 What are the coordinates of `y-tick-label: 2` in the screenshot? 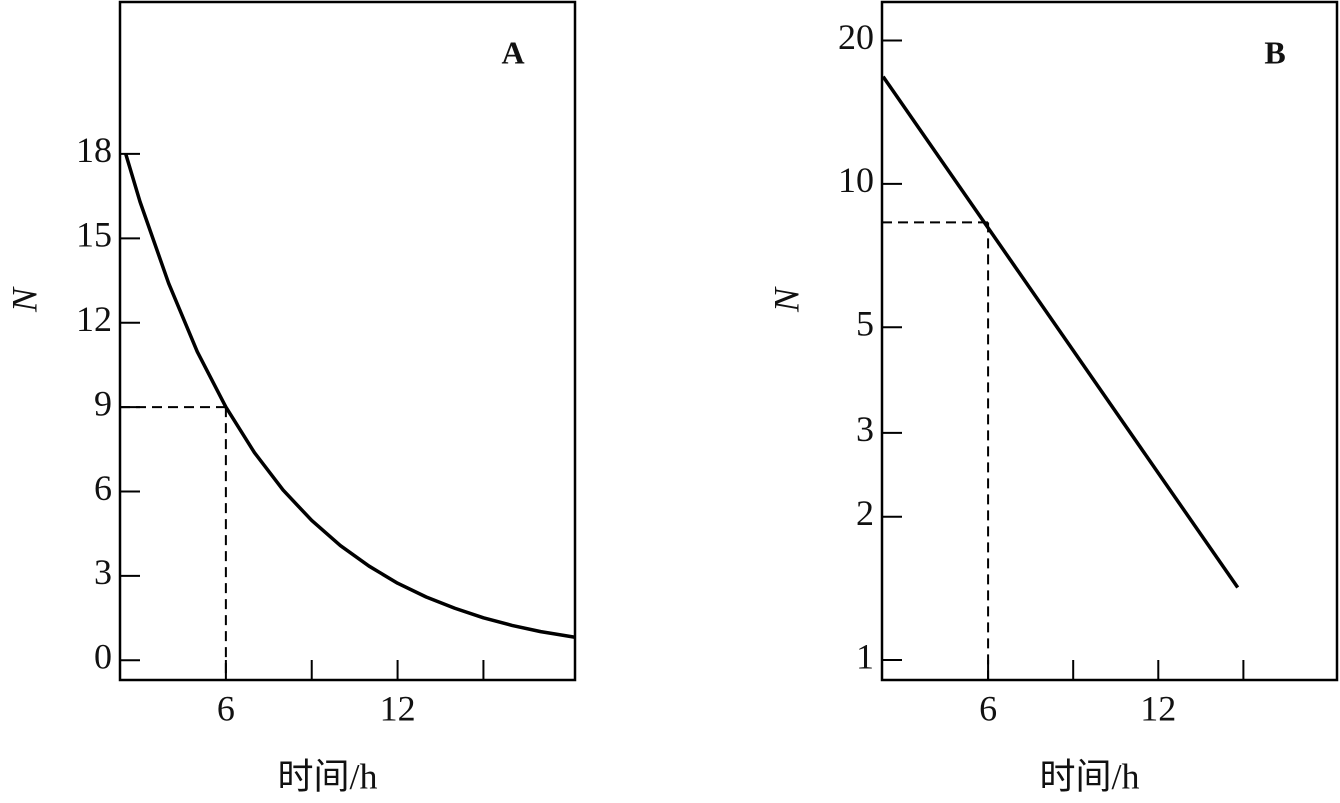 It's located at (865, 513).